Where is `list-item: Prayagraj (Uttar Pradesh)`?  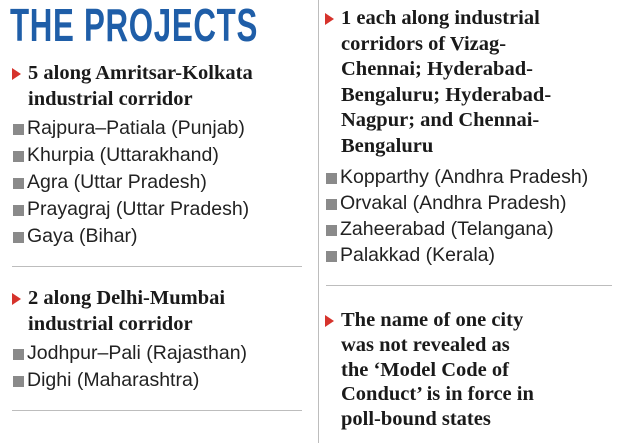 list-item: Prayagraj (Uttar Pradesh) is located at coordinates (138, 209).